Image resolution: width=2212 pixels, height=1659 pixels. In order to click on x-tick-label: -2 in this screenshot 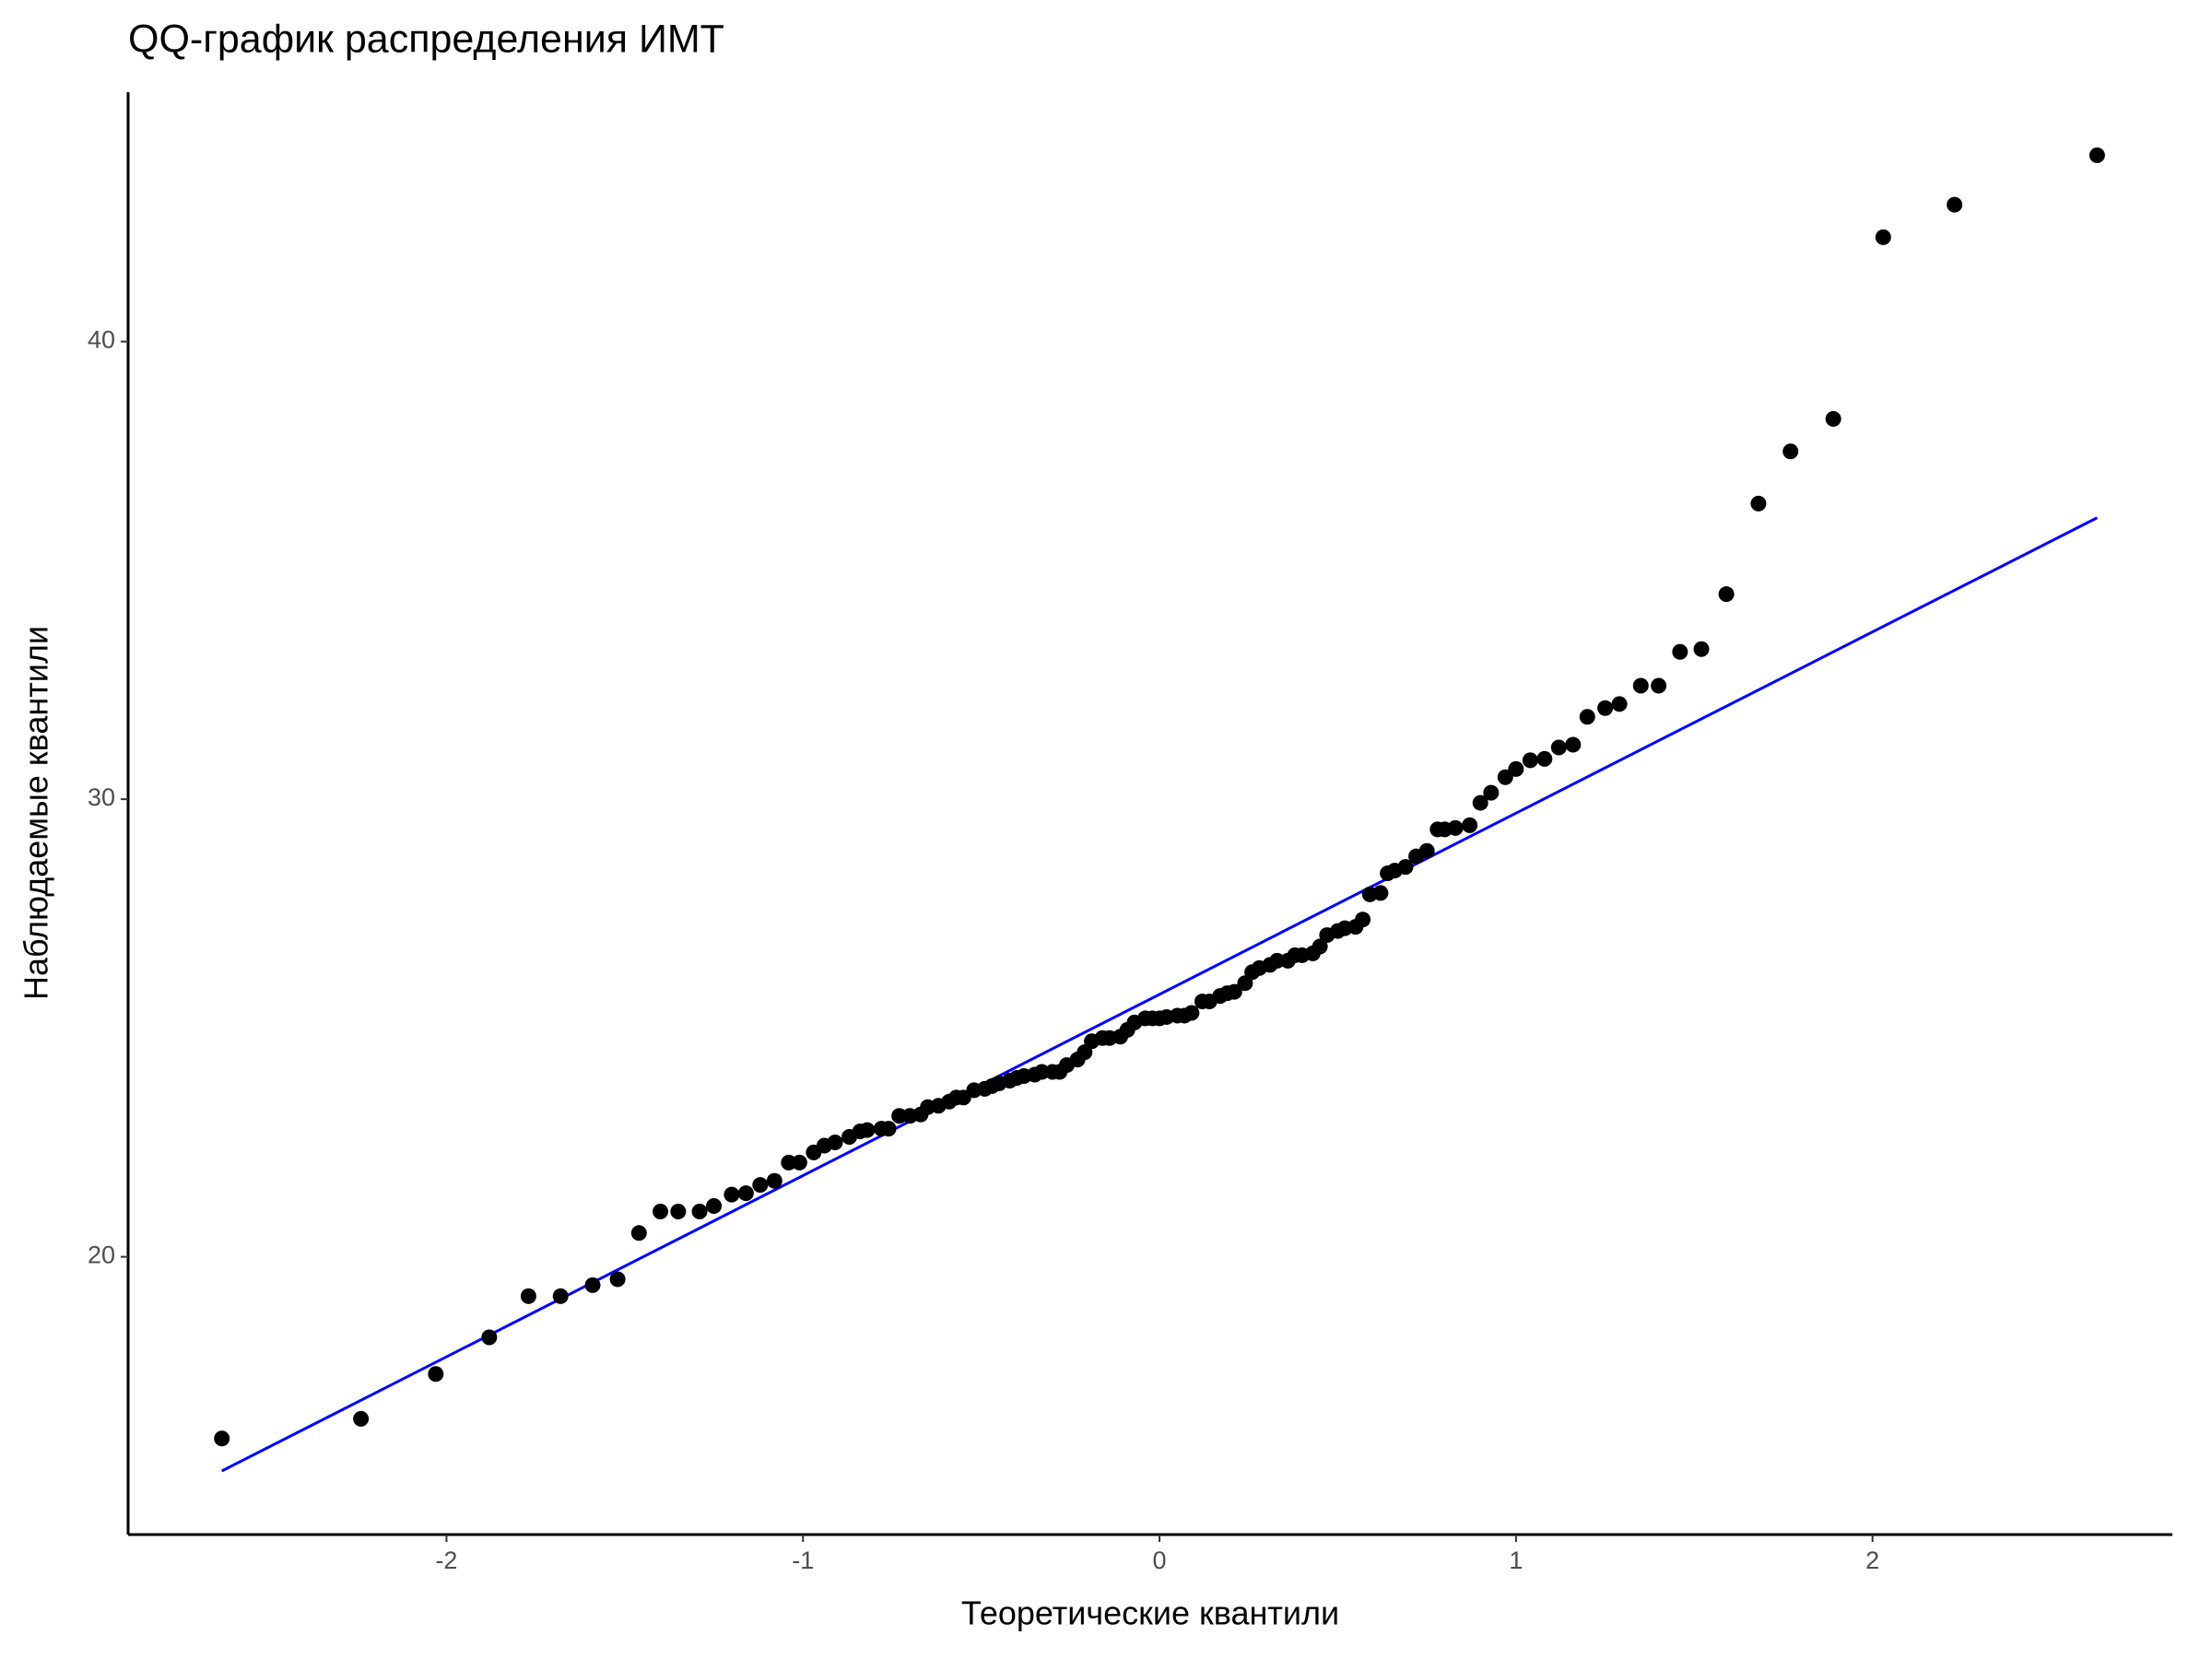, I will do `click(446, 1560)`.